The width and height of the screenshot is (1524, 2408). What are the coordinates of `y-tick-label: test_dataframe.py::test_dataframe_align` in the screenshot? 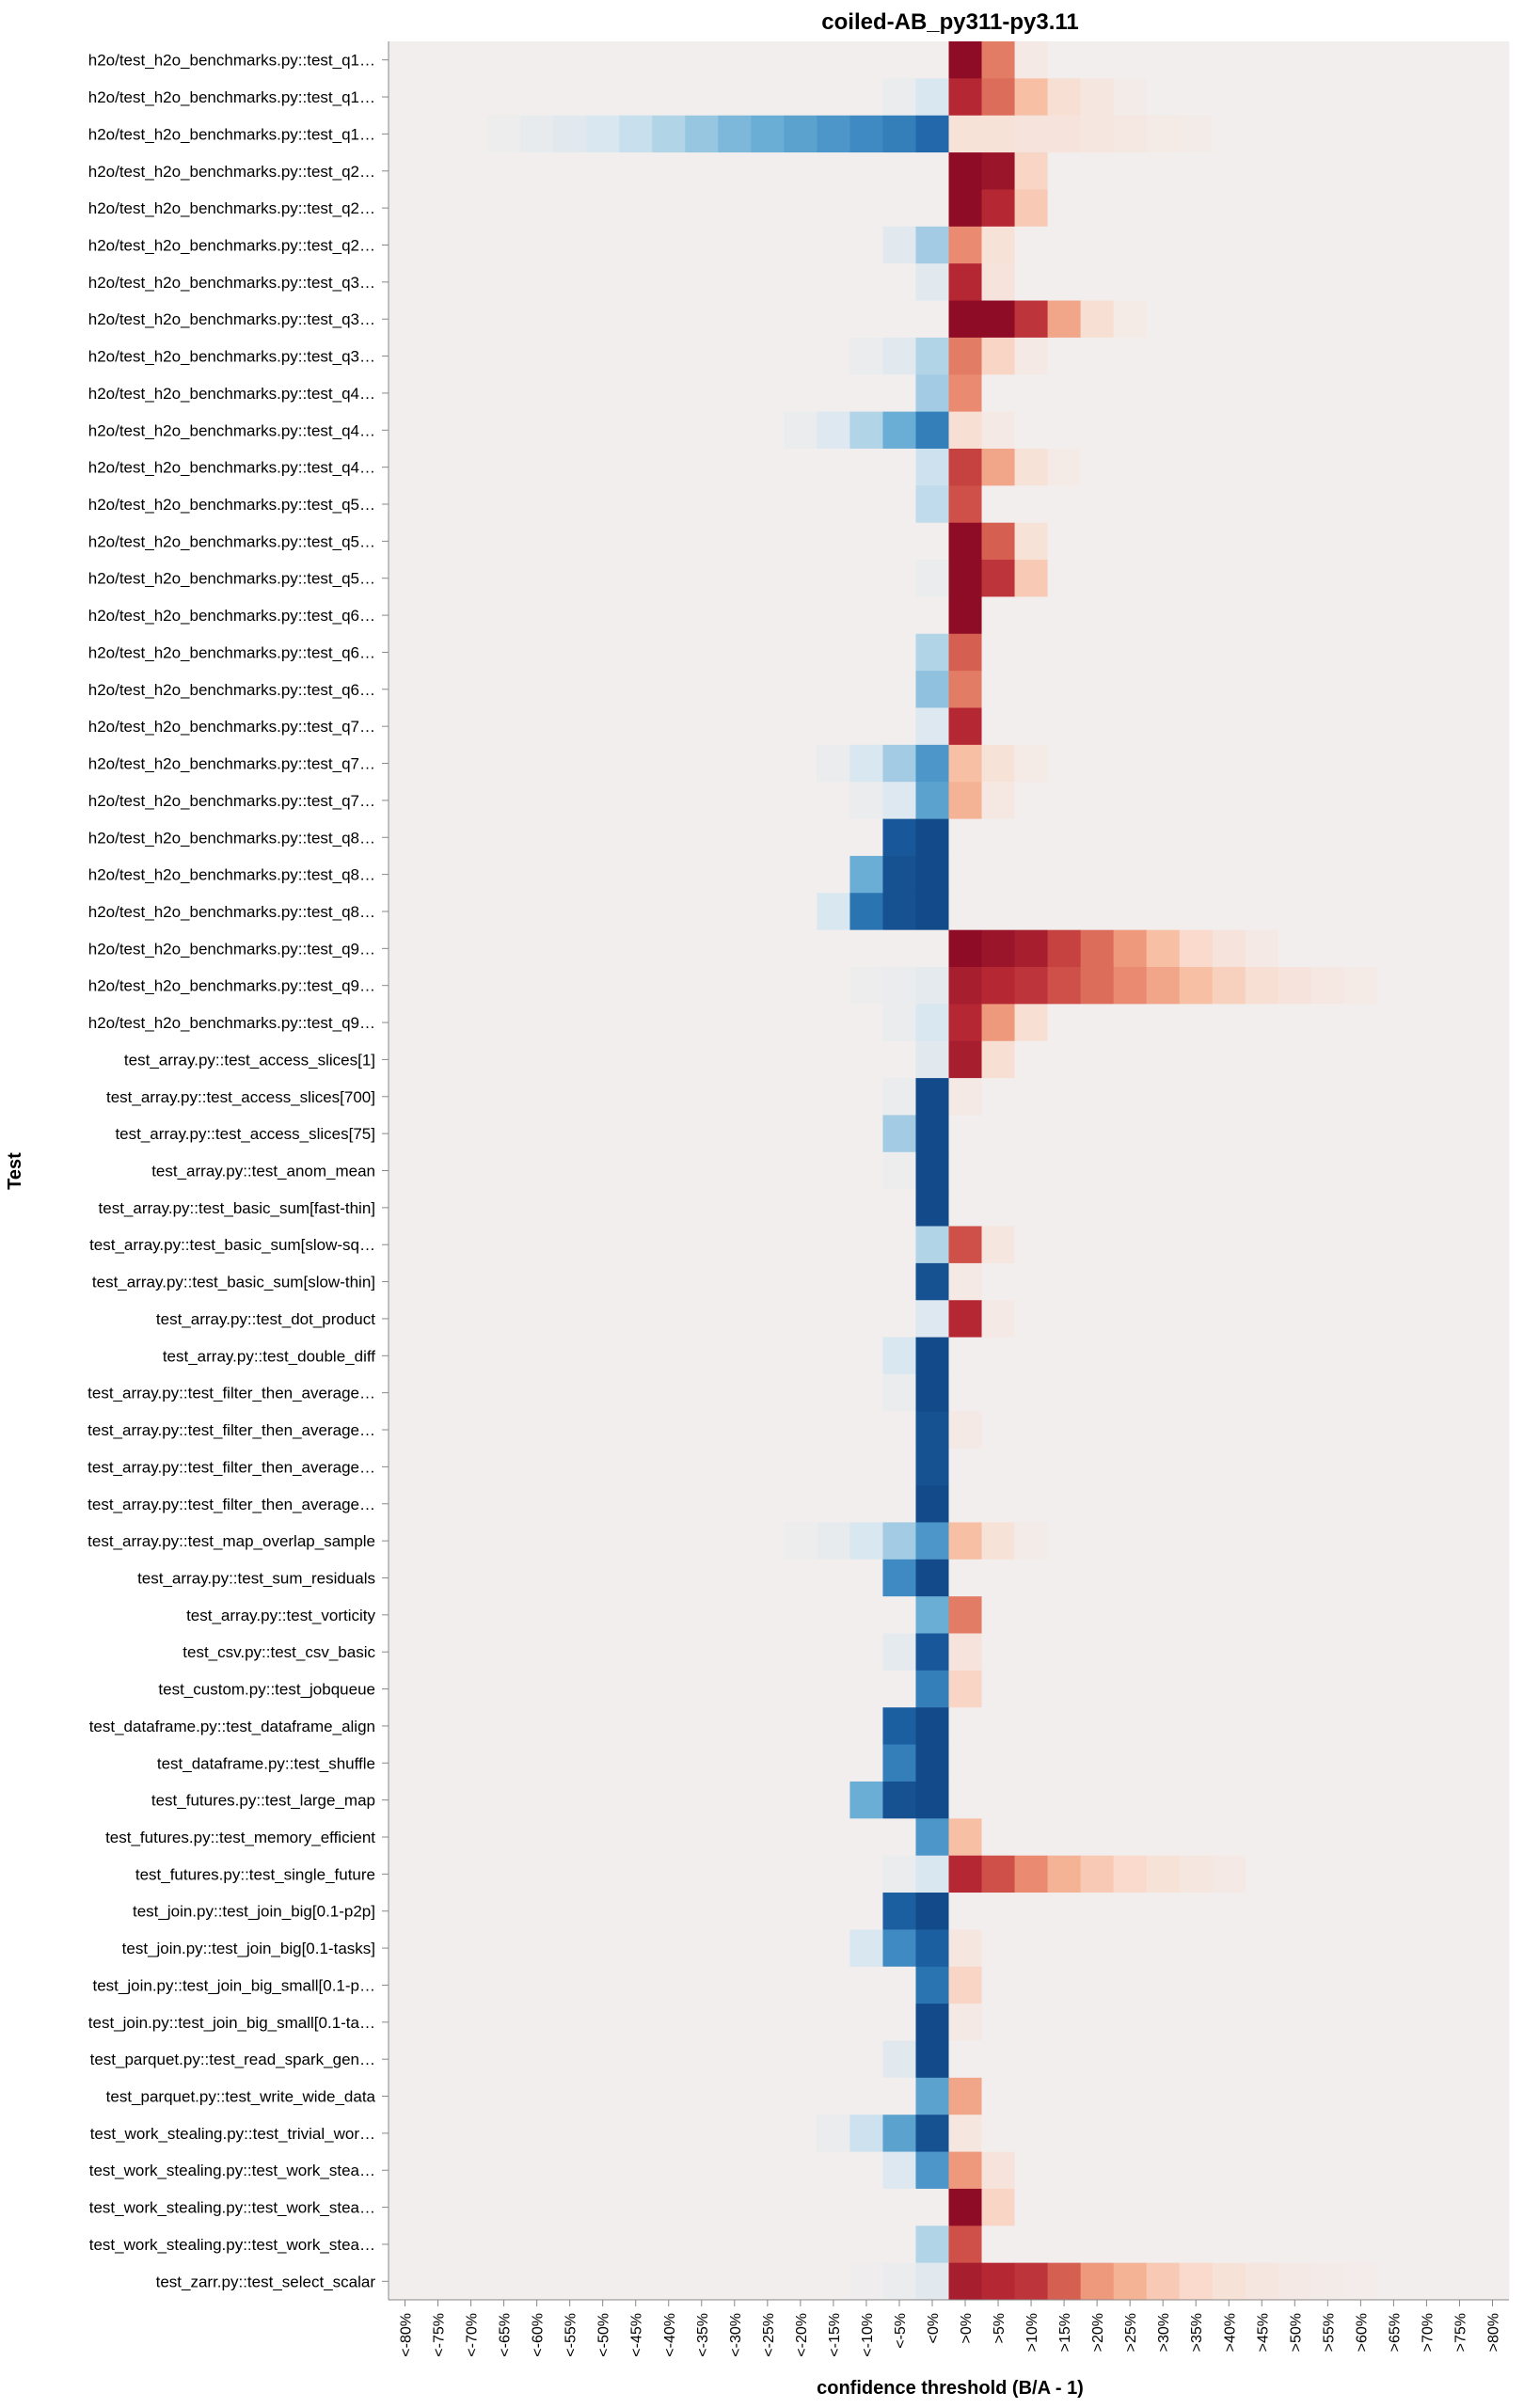 It's located at (232, 1727).